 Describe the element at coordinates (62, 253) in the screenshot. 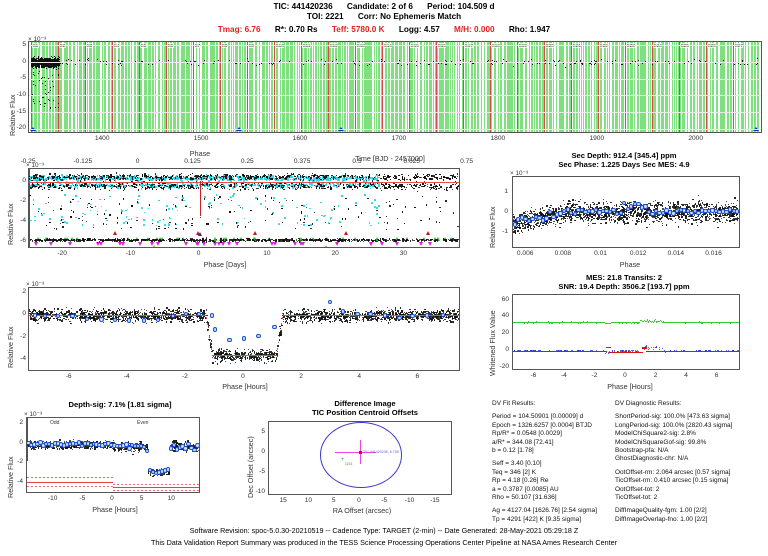

I see `panel-phase-xtick: -20` at that location.